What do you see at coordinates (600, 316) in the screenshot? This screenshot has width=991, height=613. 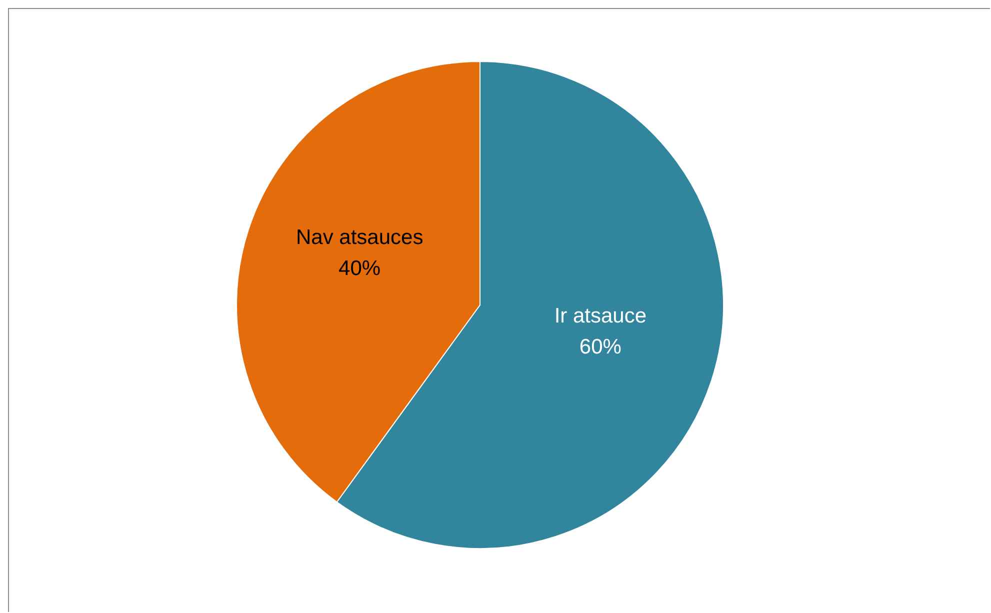 I see `slice-label: Ir atsauce` at bounding box center [600, 316].